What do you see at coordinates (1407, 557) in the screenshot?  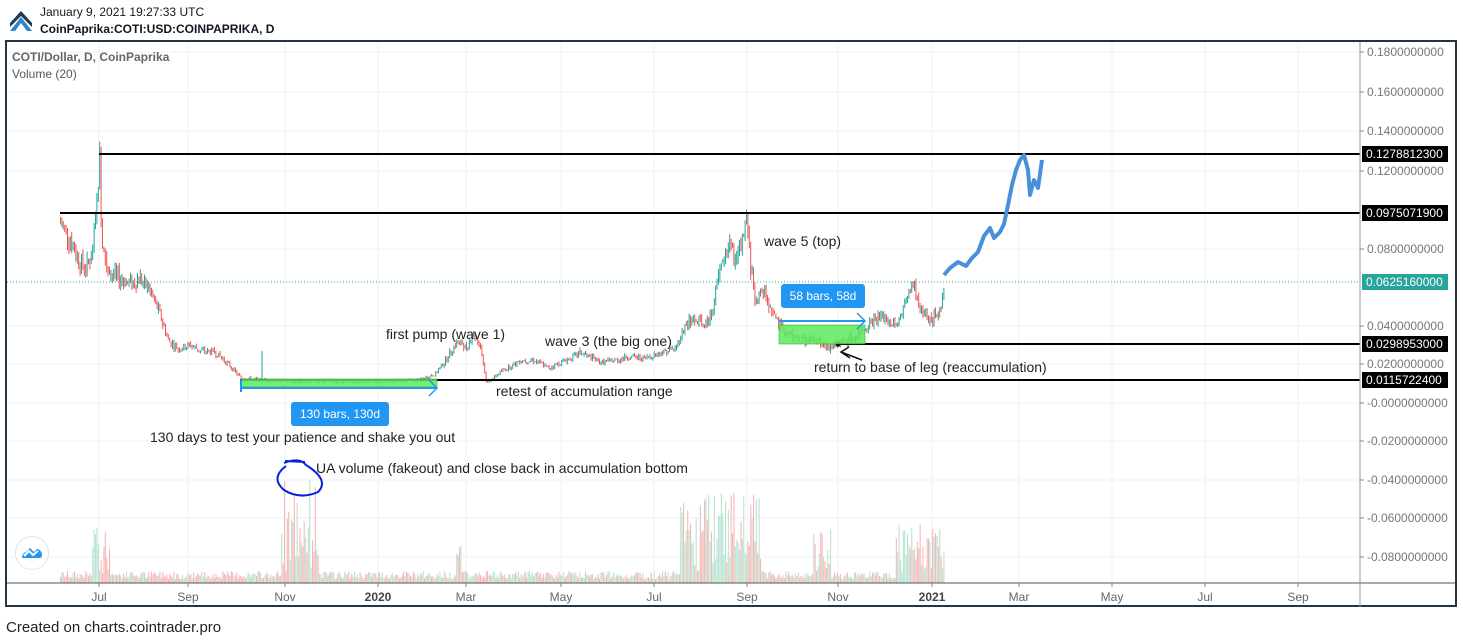 I see `y-tick-label: -0.0800000000` at bounding box center [1407, 557].